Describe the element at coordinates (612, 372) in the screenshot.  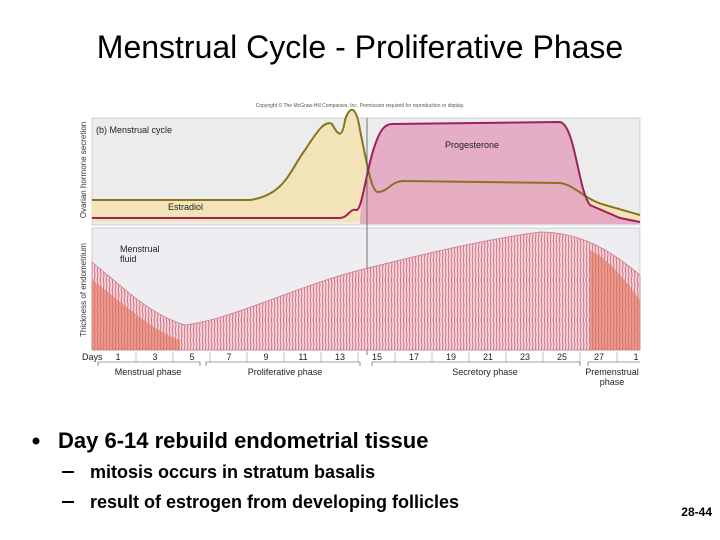
I see `phase-label: Premenstrual` at that location.